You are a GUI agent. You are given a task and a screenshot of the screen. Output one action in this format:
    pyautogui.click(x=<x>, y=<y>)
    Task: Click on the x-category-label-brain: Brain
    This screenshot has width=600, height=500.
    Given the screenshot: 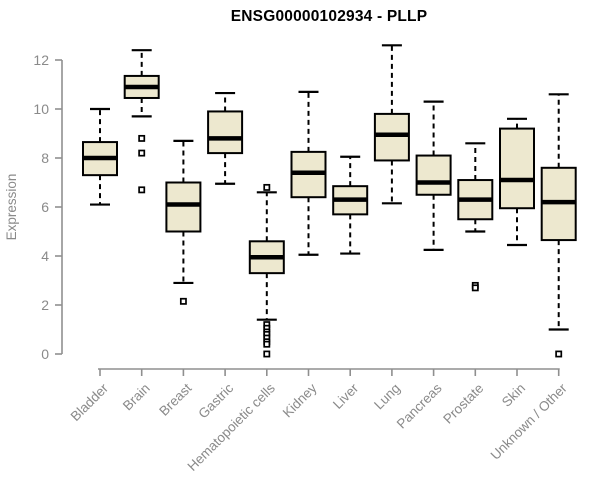 What is the action you would take?
    pyautogui.click(x=136, y=397)
    